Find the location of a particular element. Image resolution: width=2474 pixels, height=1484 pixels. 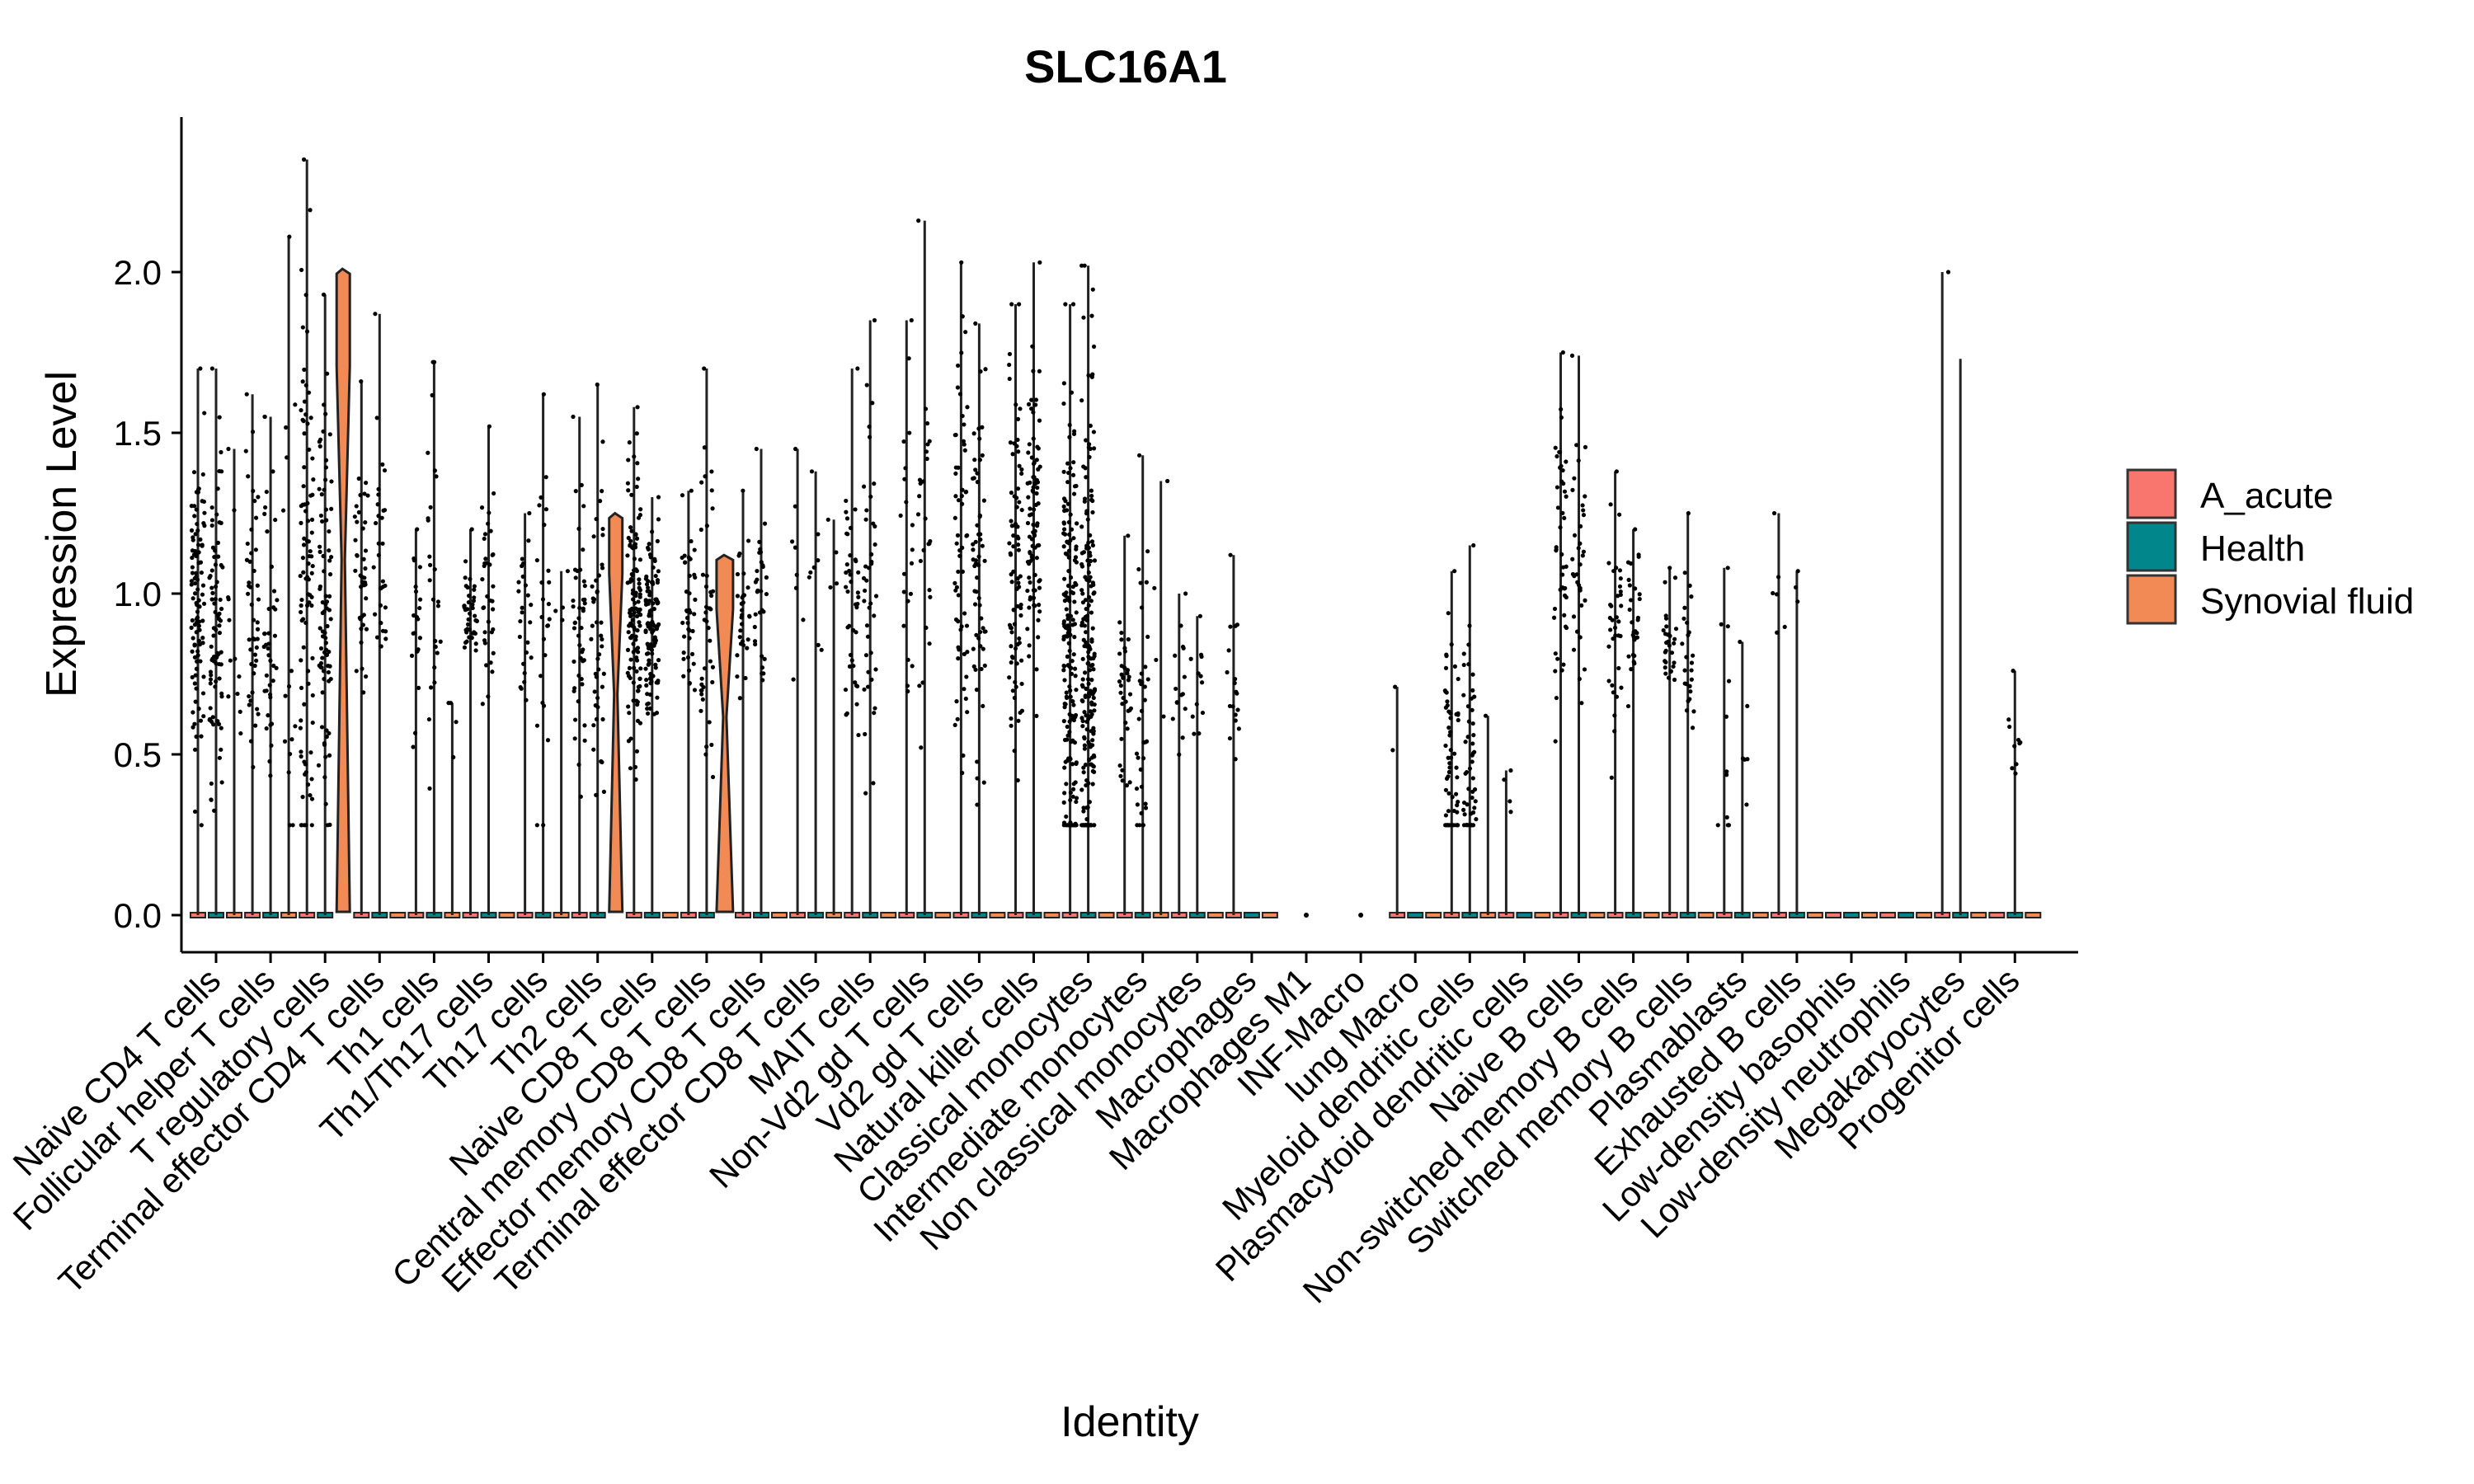

violin-a-acute-mait-cells is located at coordinates (852, 642).